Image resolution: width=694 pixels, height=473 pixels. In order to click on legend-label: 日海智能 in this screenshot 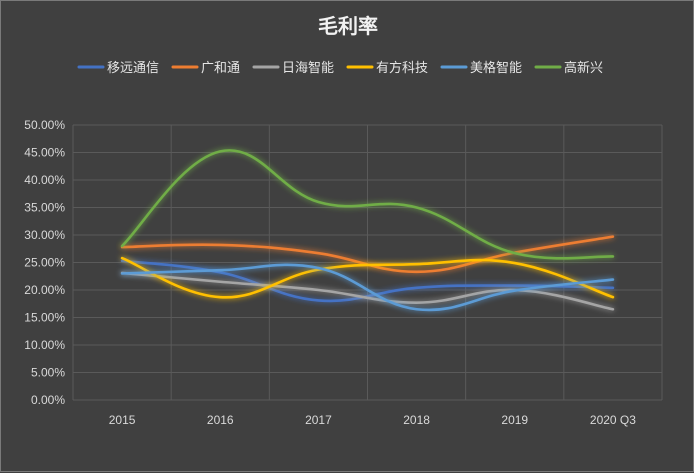, I will do `click(308, 68)`.